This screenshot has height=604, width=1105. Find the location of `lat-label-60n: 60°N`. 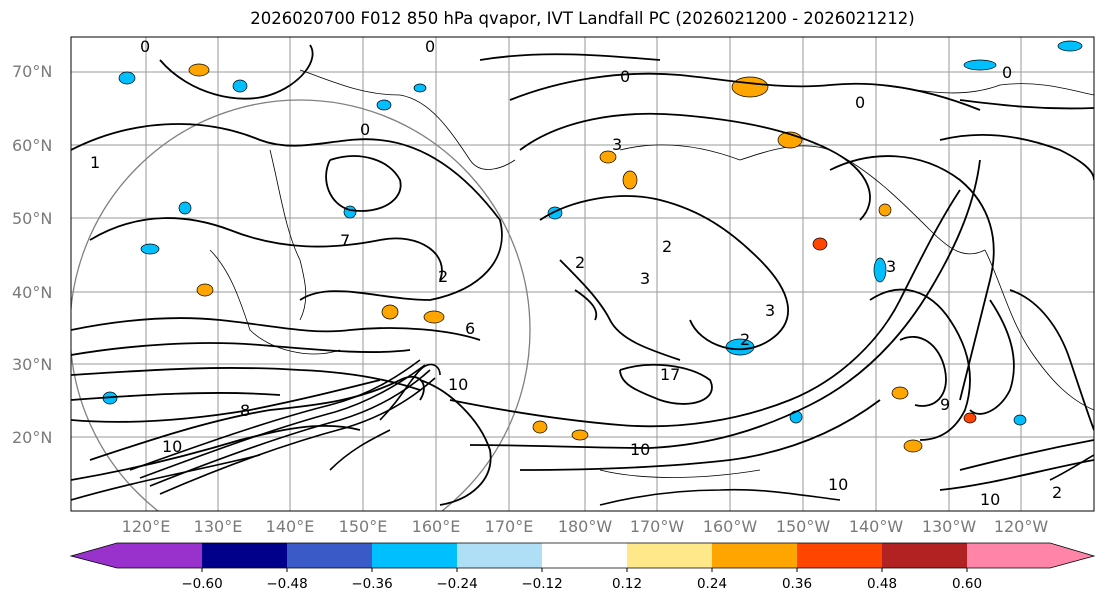

lat-label-60n: 60°N is located at coordinates (32, 145).